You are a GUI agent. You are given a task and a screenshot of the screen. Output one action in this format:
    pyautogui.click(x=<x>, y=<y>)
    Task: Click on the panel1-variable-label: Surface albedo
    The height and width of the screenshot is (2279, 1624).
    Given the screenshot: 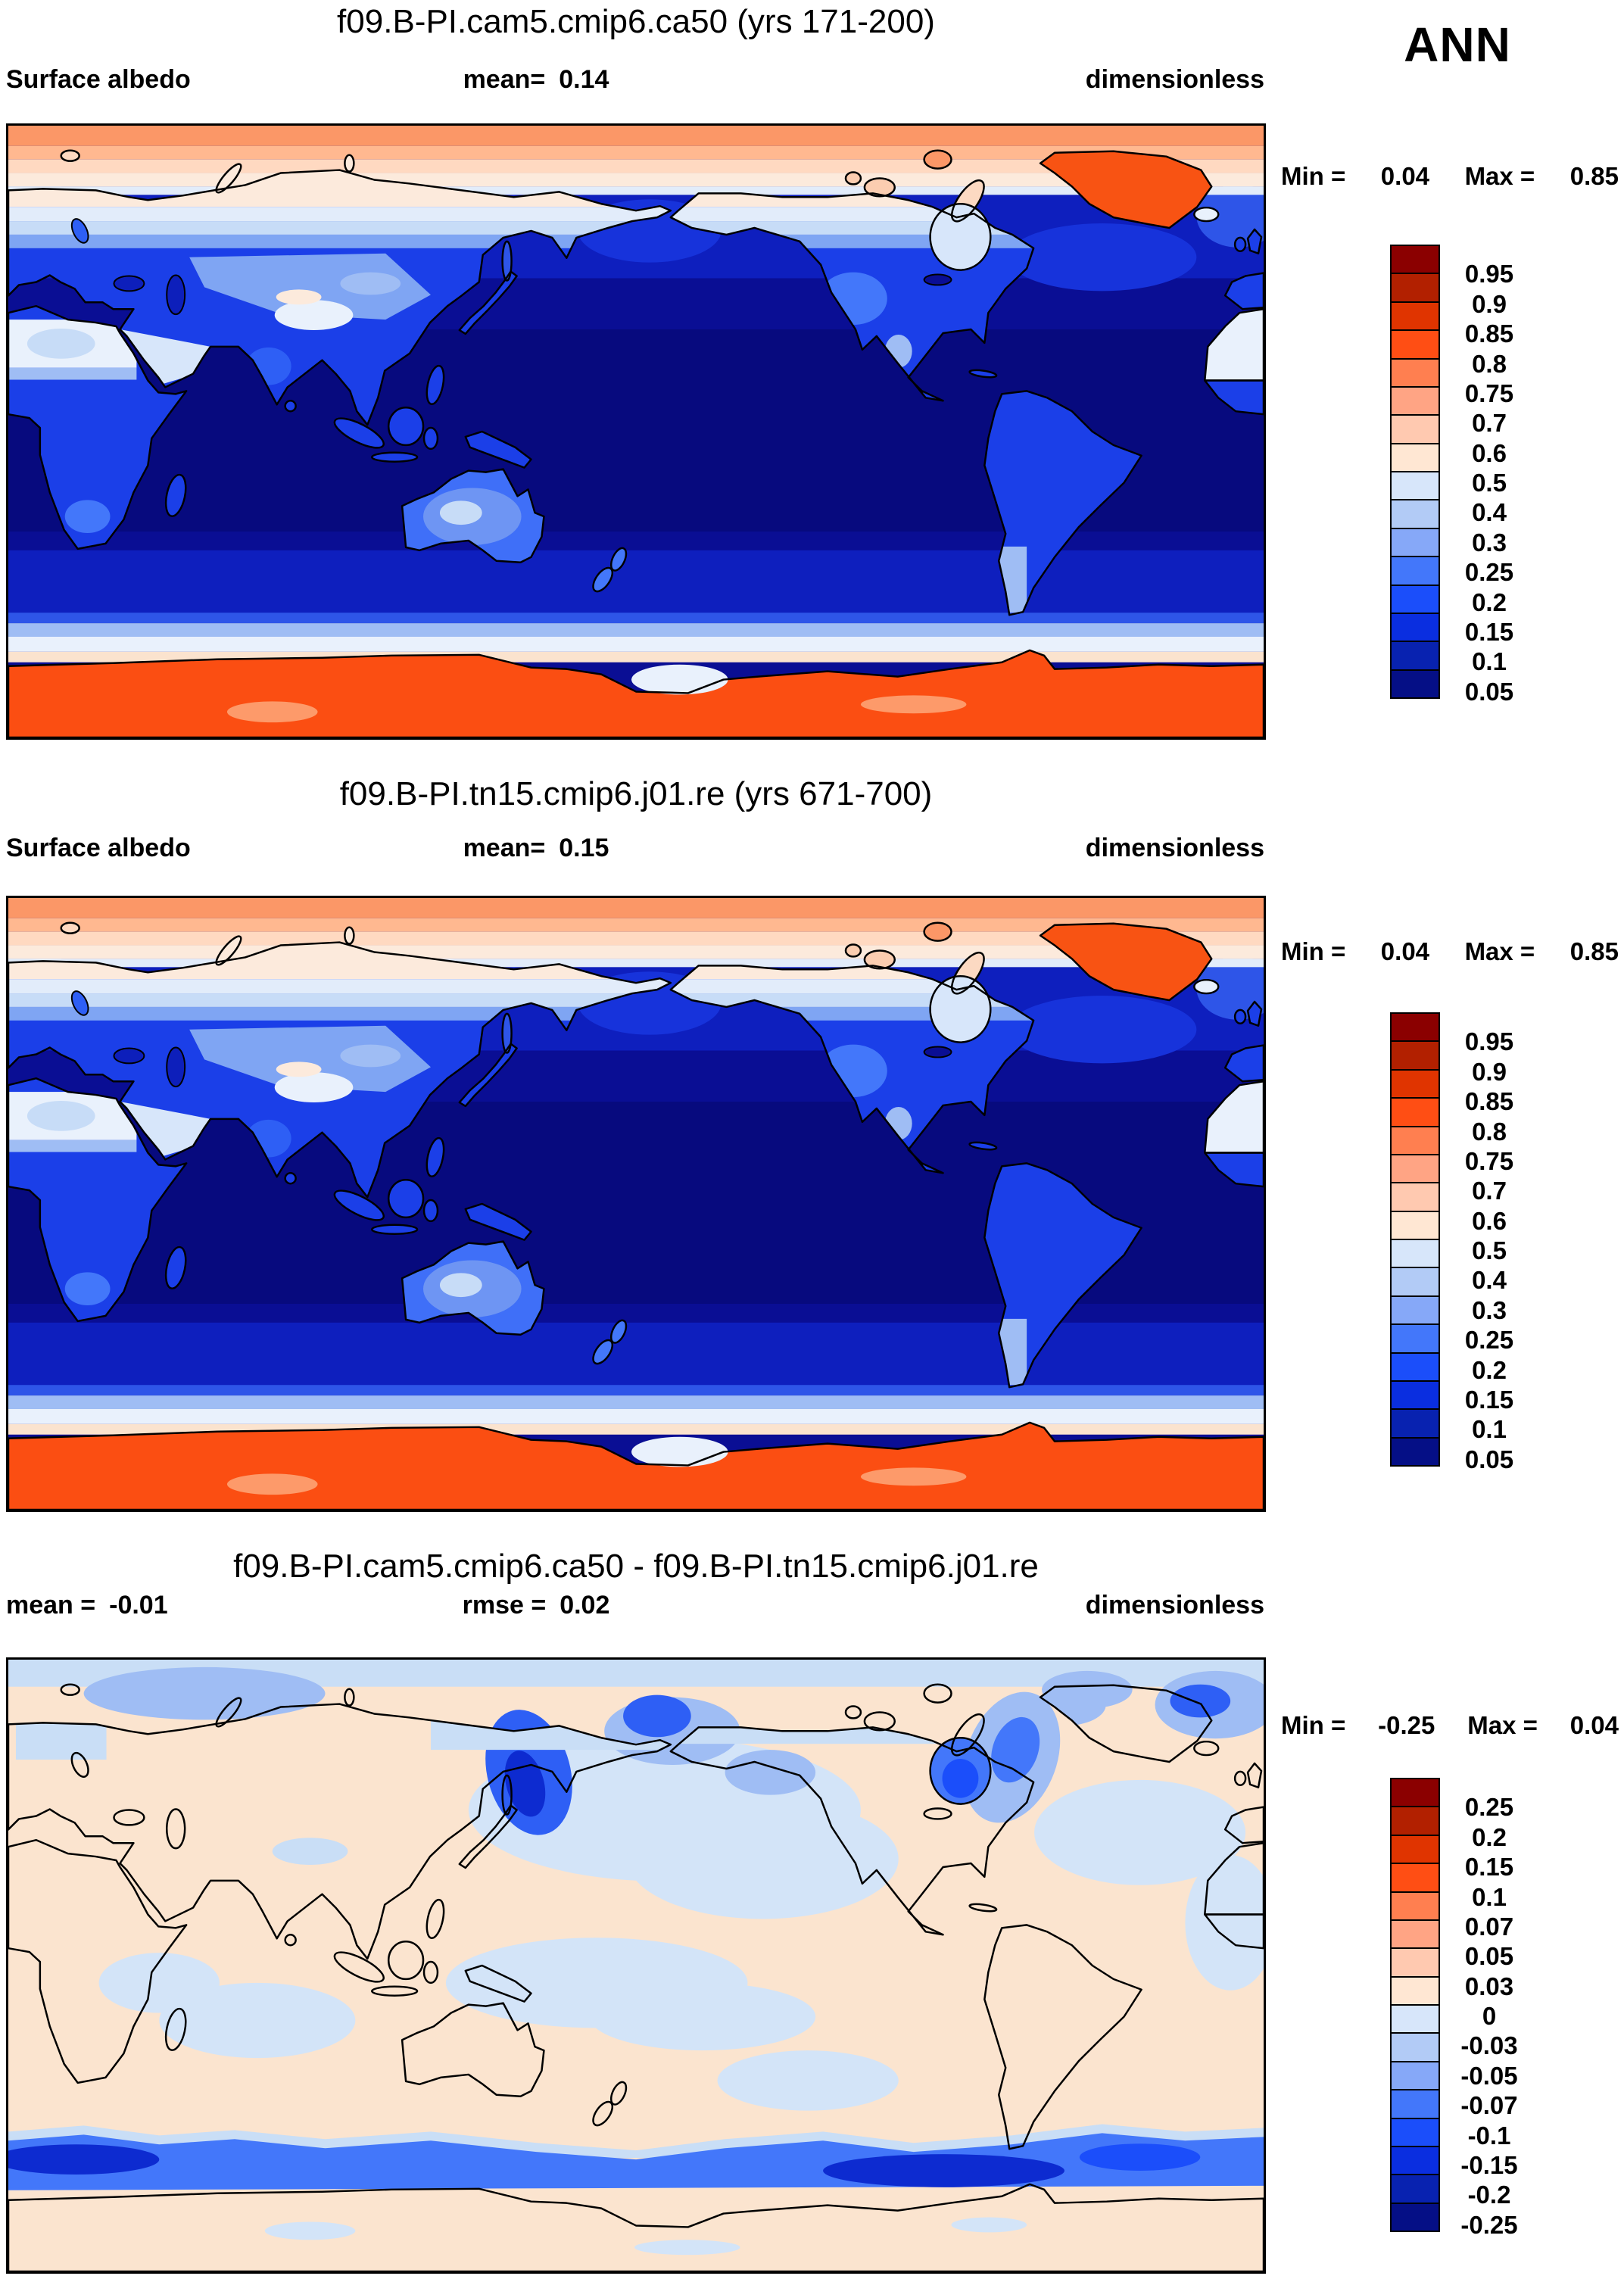 What is the action you would take?
    pyautogui.click(x=98, y=79)
    